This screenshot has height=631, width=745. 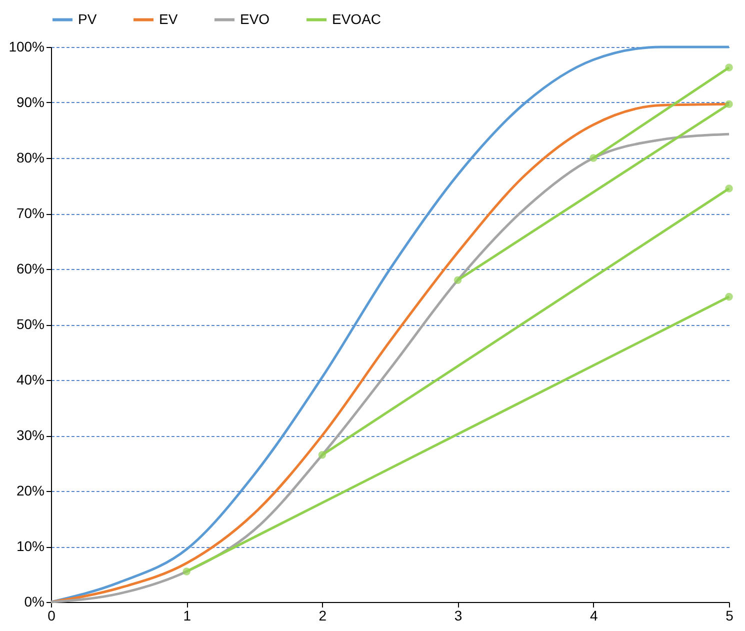 I want to click on y-tick-label: 80%, so click(x=30, y=158).